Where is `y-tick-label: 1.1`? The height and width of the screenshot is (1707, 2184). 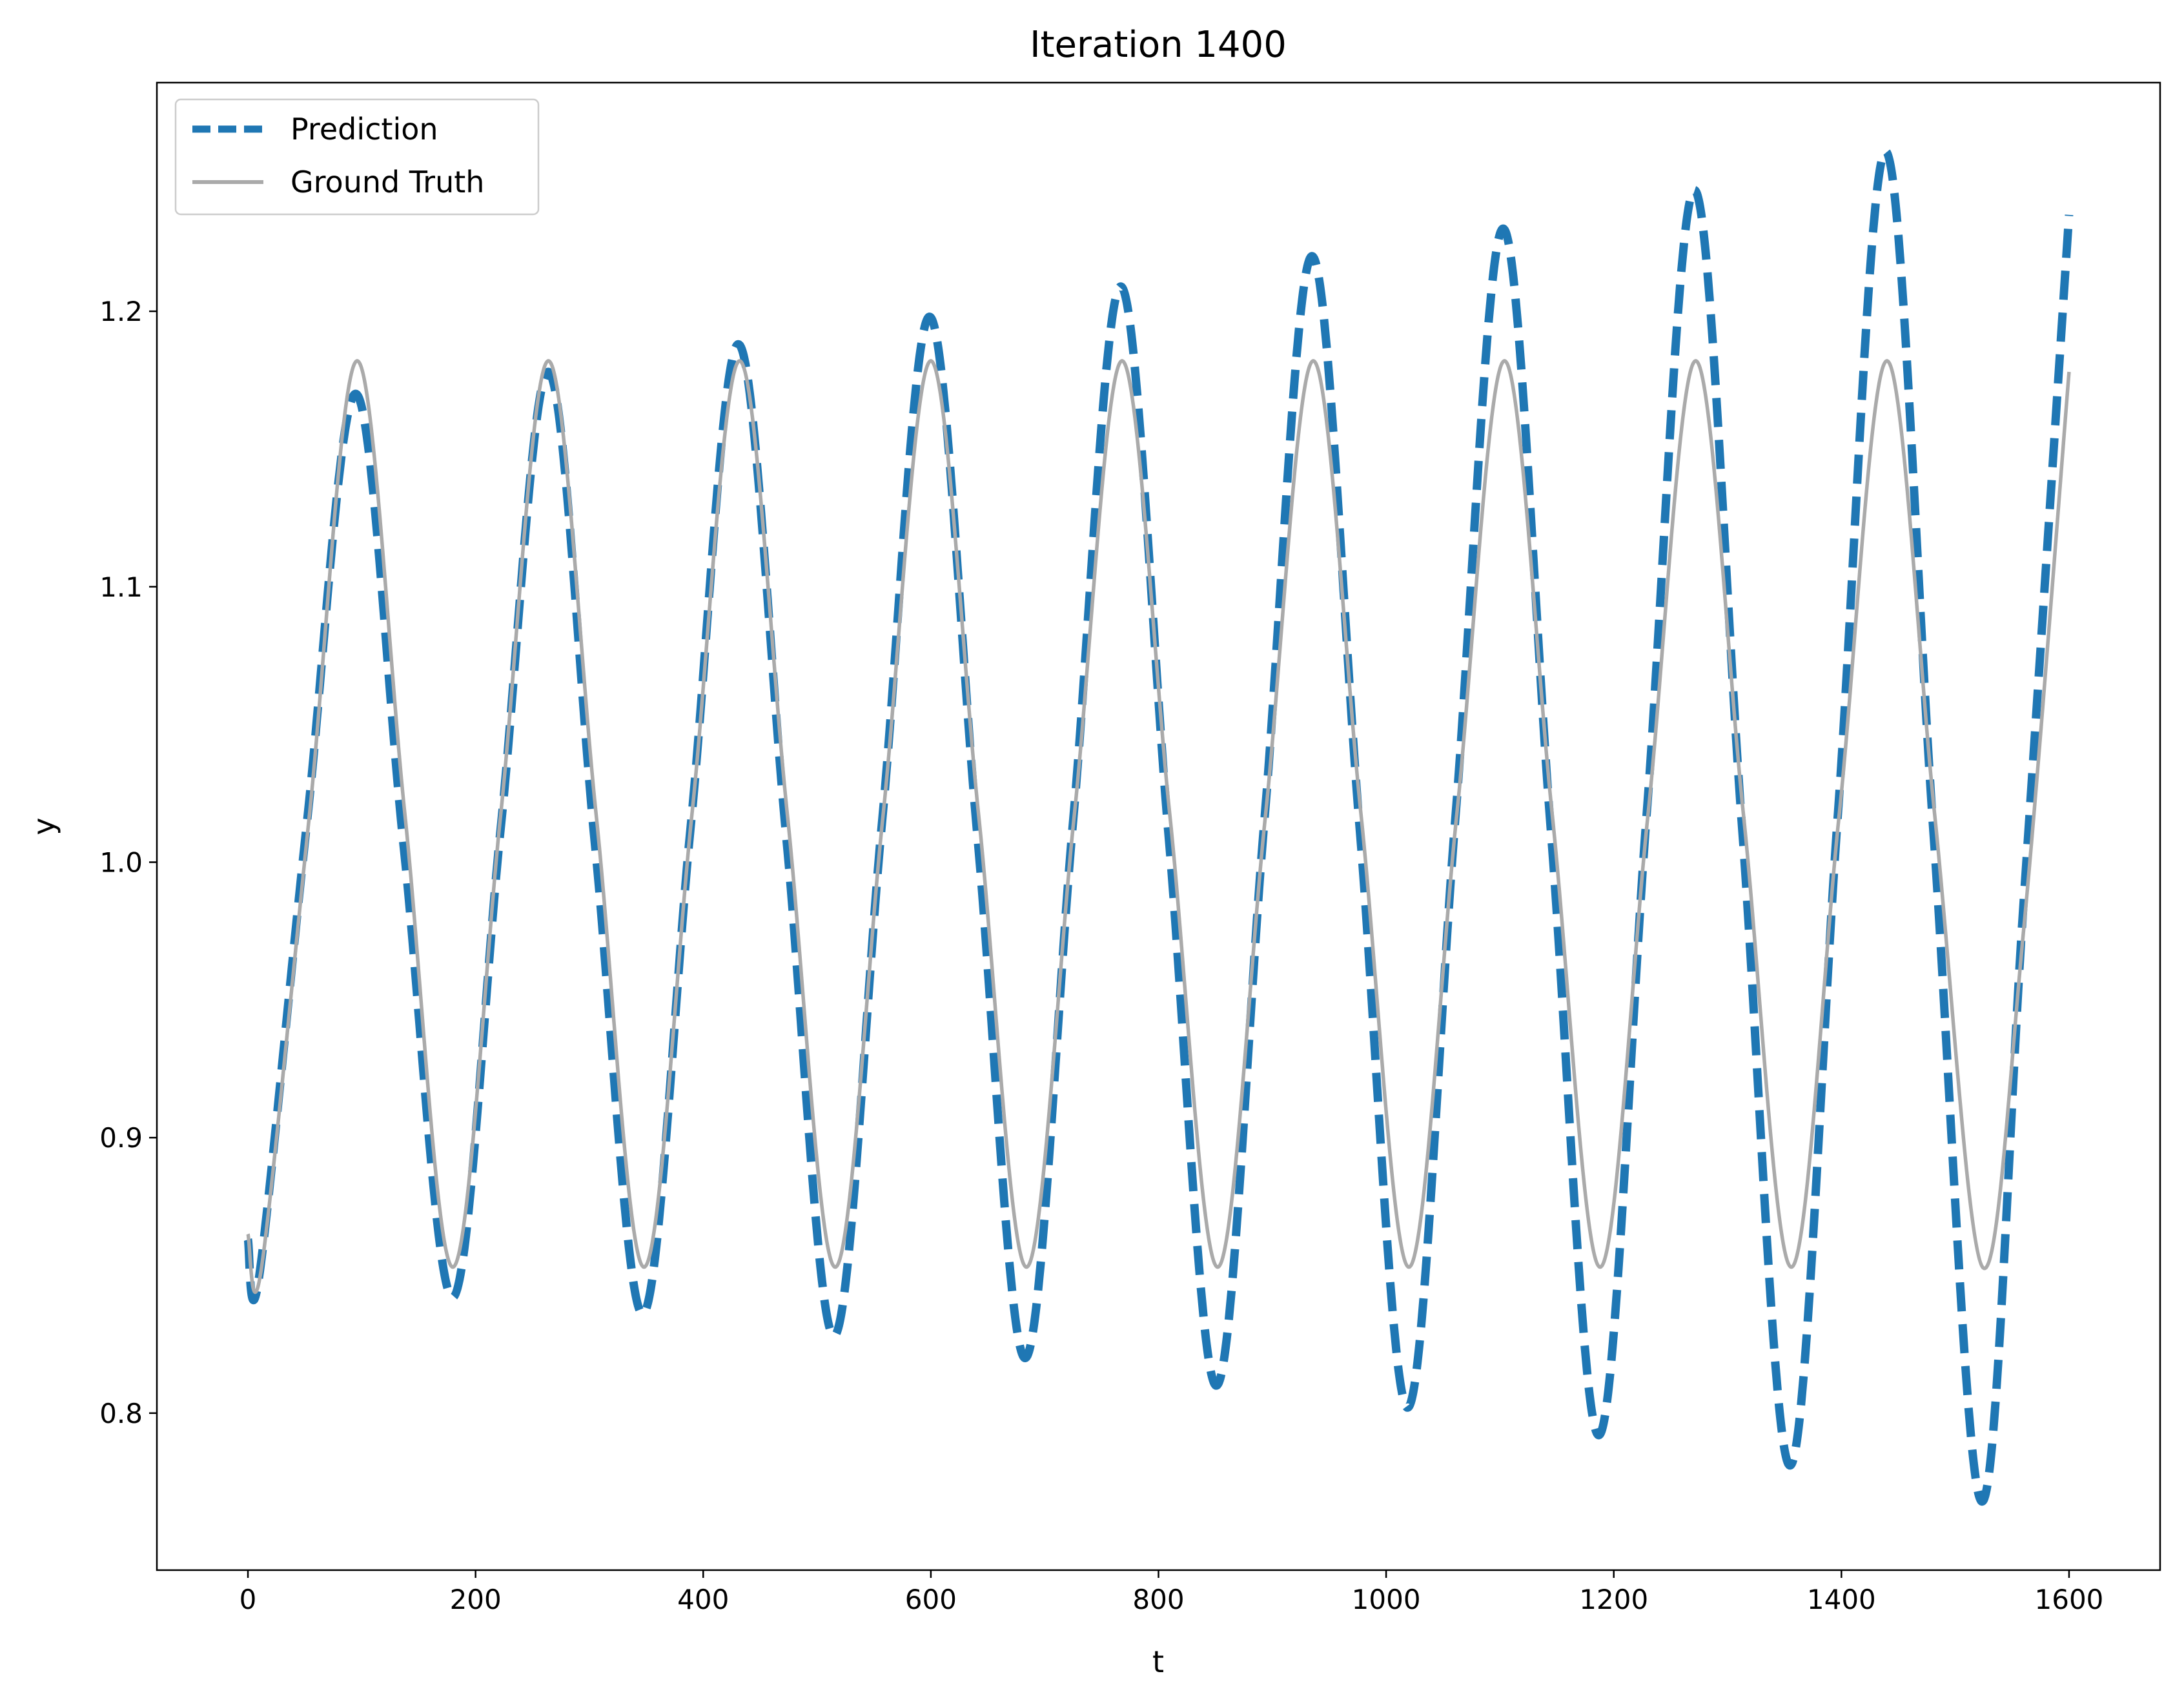
y-tick-label: 1.1 is located at coordinates (121, 587).